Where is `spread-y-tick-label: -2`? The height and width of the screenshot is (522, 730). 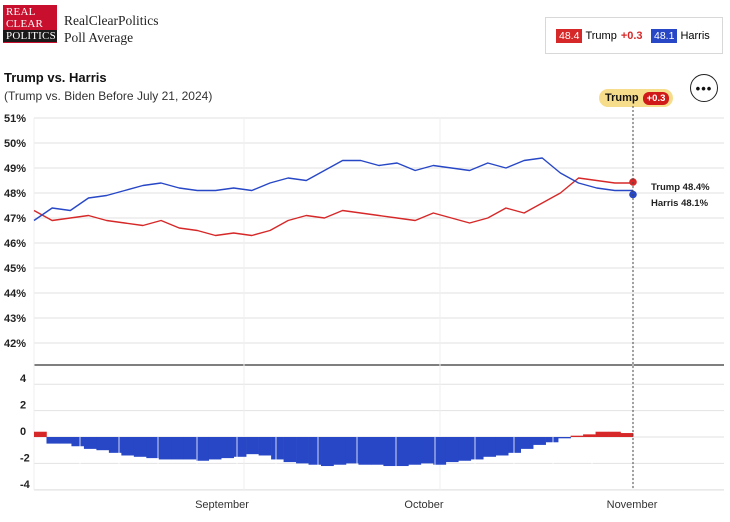
spread-y-tick-label: -2 is located at coordinates (25, 458).